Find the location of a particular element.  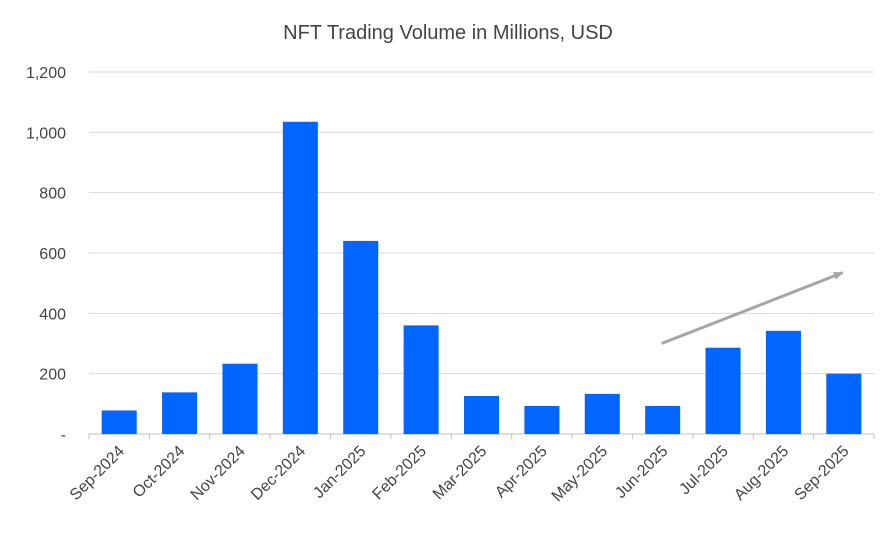

x-tick-label: Aug-2025 is located at coordinates (761, 473).